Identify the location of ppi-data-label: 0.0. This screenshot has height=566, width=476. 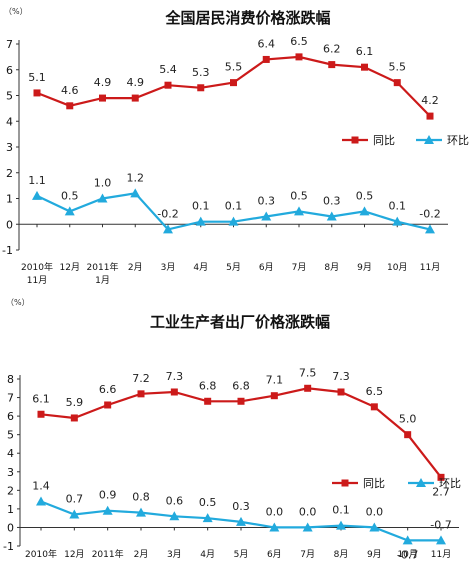
(308, 511).